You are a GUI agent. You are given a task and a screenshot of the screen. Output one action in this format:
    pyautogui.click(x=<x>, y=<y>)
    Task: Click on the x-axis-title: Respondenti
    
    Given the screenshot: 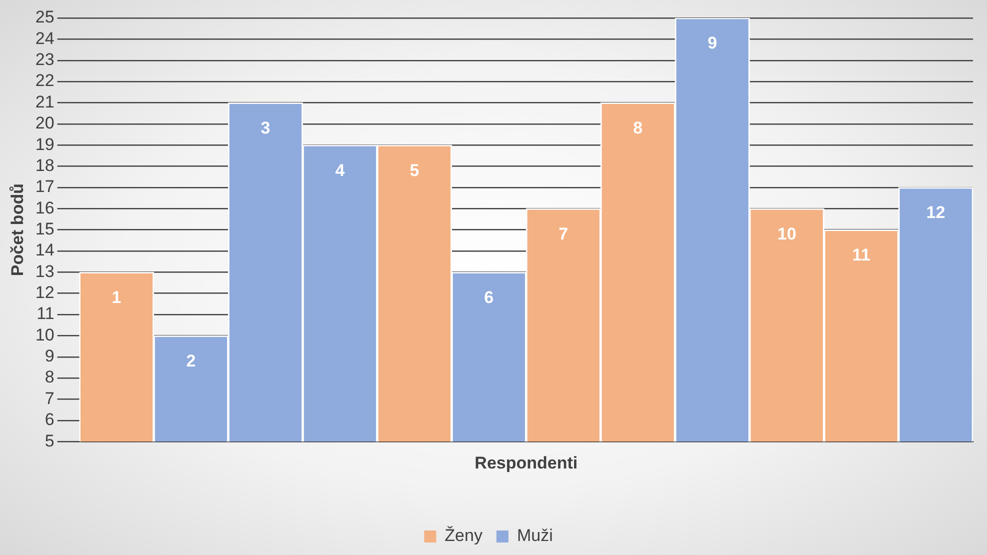 What is the action you would take?
    pyautogui.click(x=526, y=462)
    